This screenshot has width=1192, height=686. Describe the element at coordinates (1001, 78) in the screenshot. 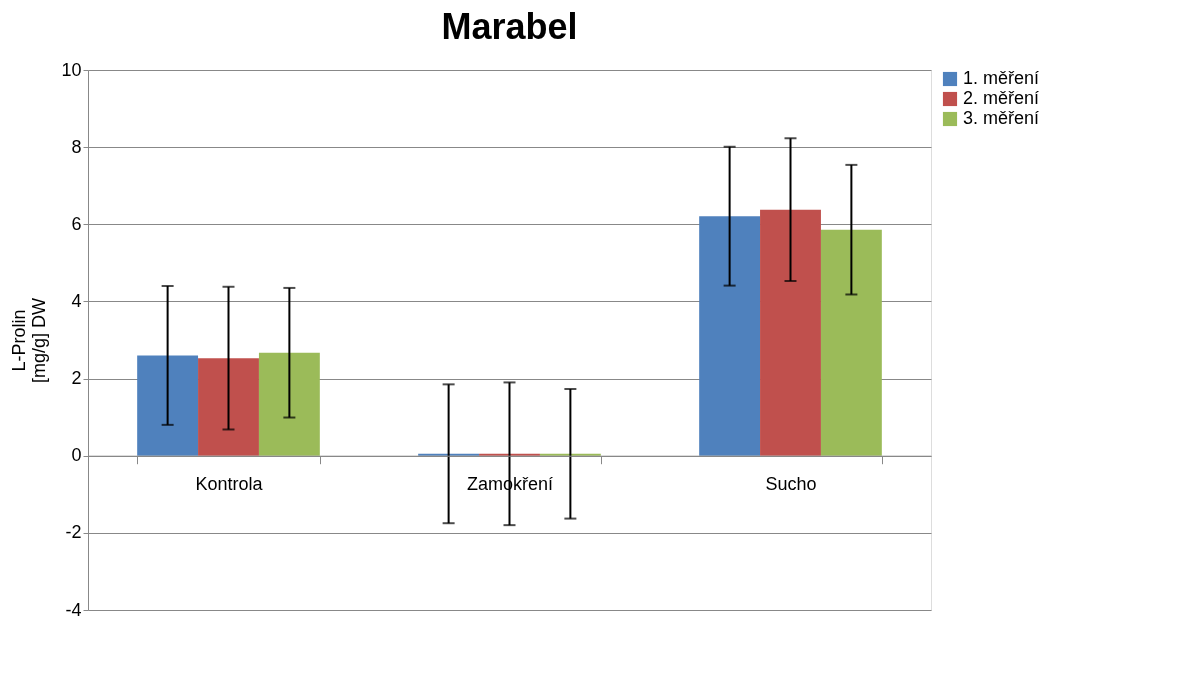

I see `legend-label: 1. měření` at that location.